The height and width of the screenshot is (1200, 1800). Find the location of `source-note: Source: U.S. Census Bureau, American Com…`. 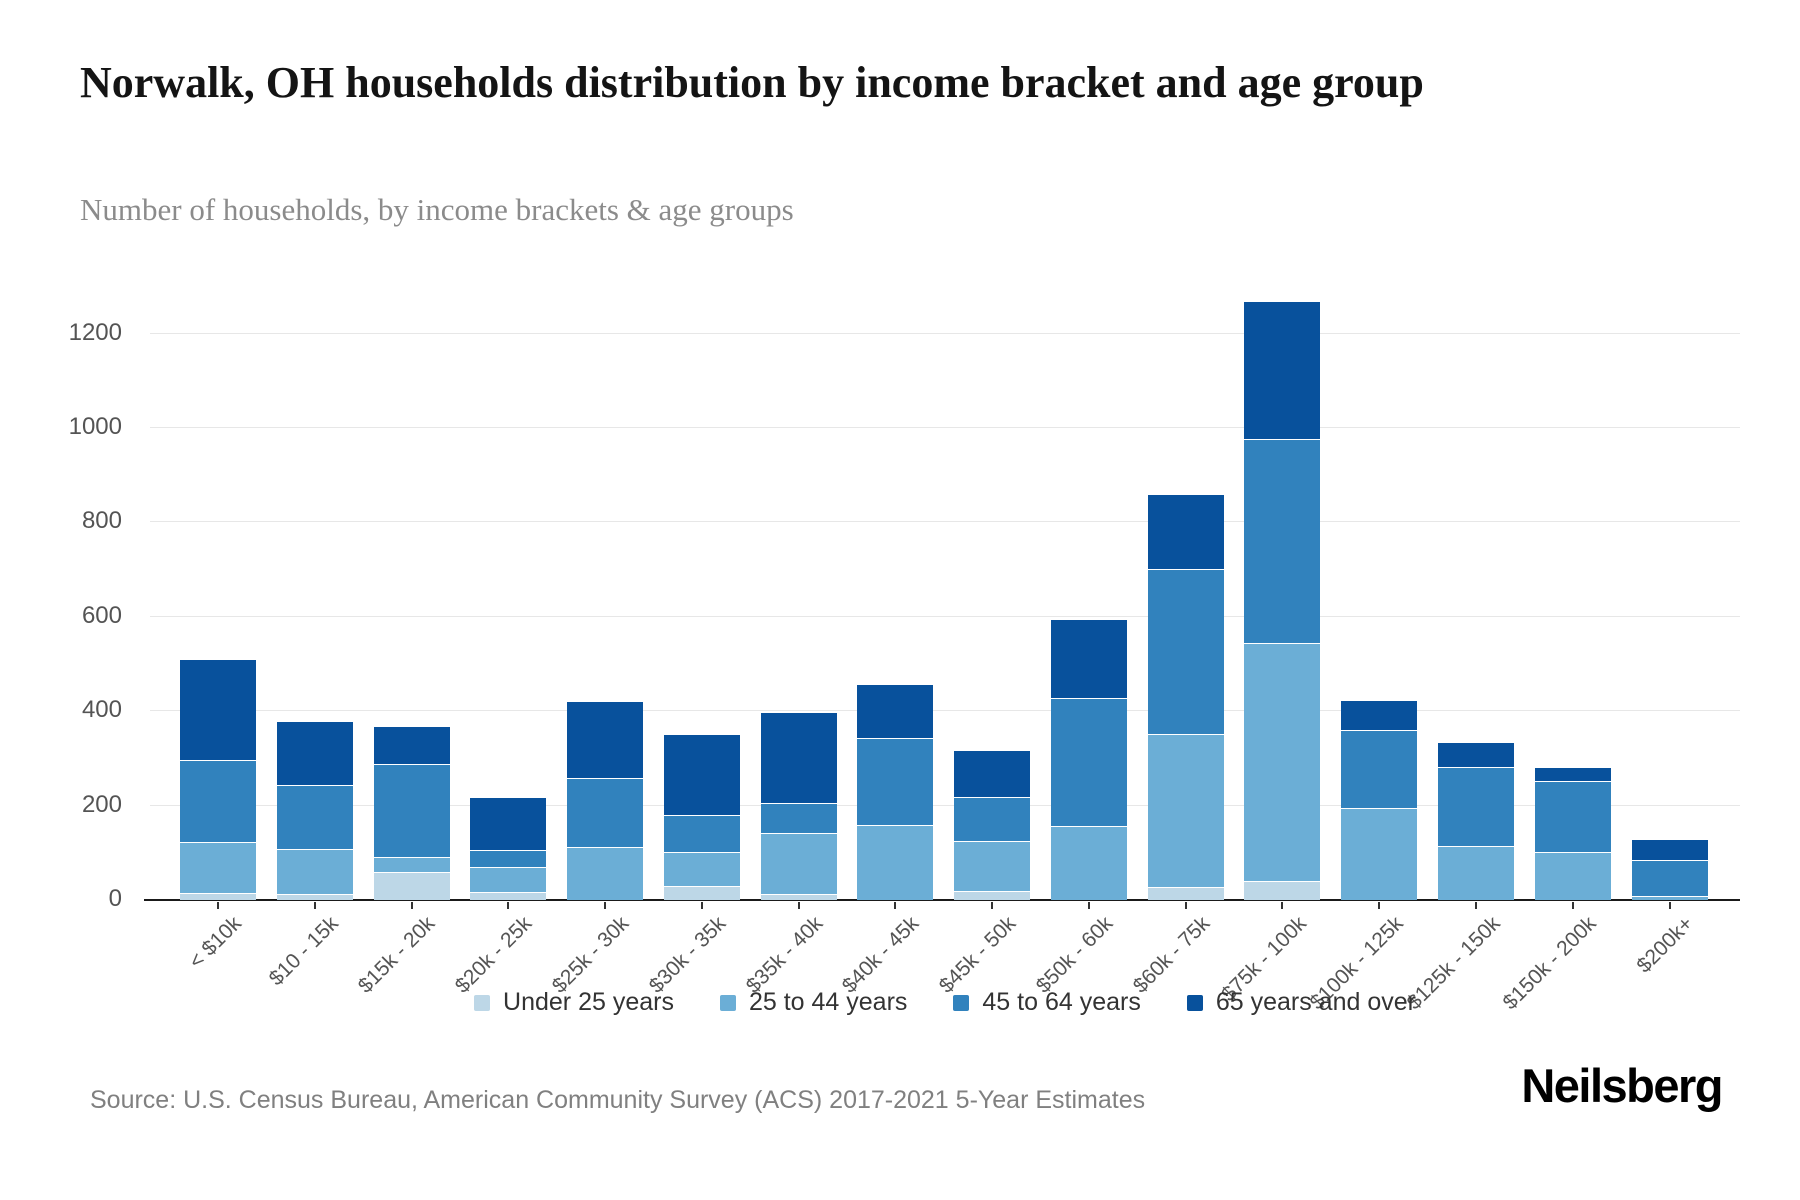

source-note: Source: U.S. Census Bureau, American Com… is located at coordinates (618, 1100).